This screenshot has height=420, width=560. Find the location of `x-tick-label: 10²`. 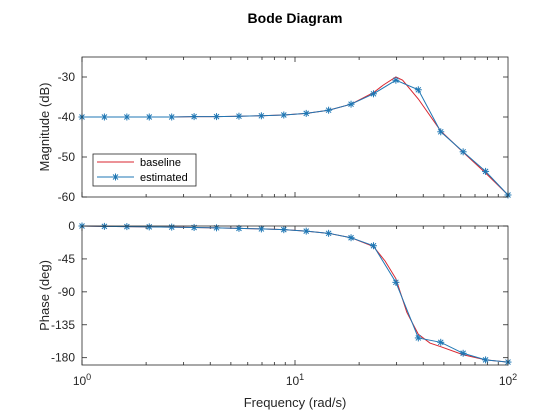

x-tick-label: 10² is located at coordinates (508, 380).